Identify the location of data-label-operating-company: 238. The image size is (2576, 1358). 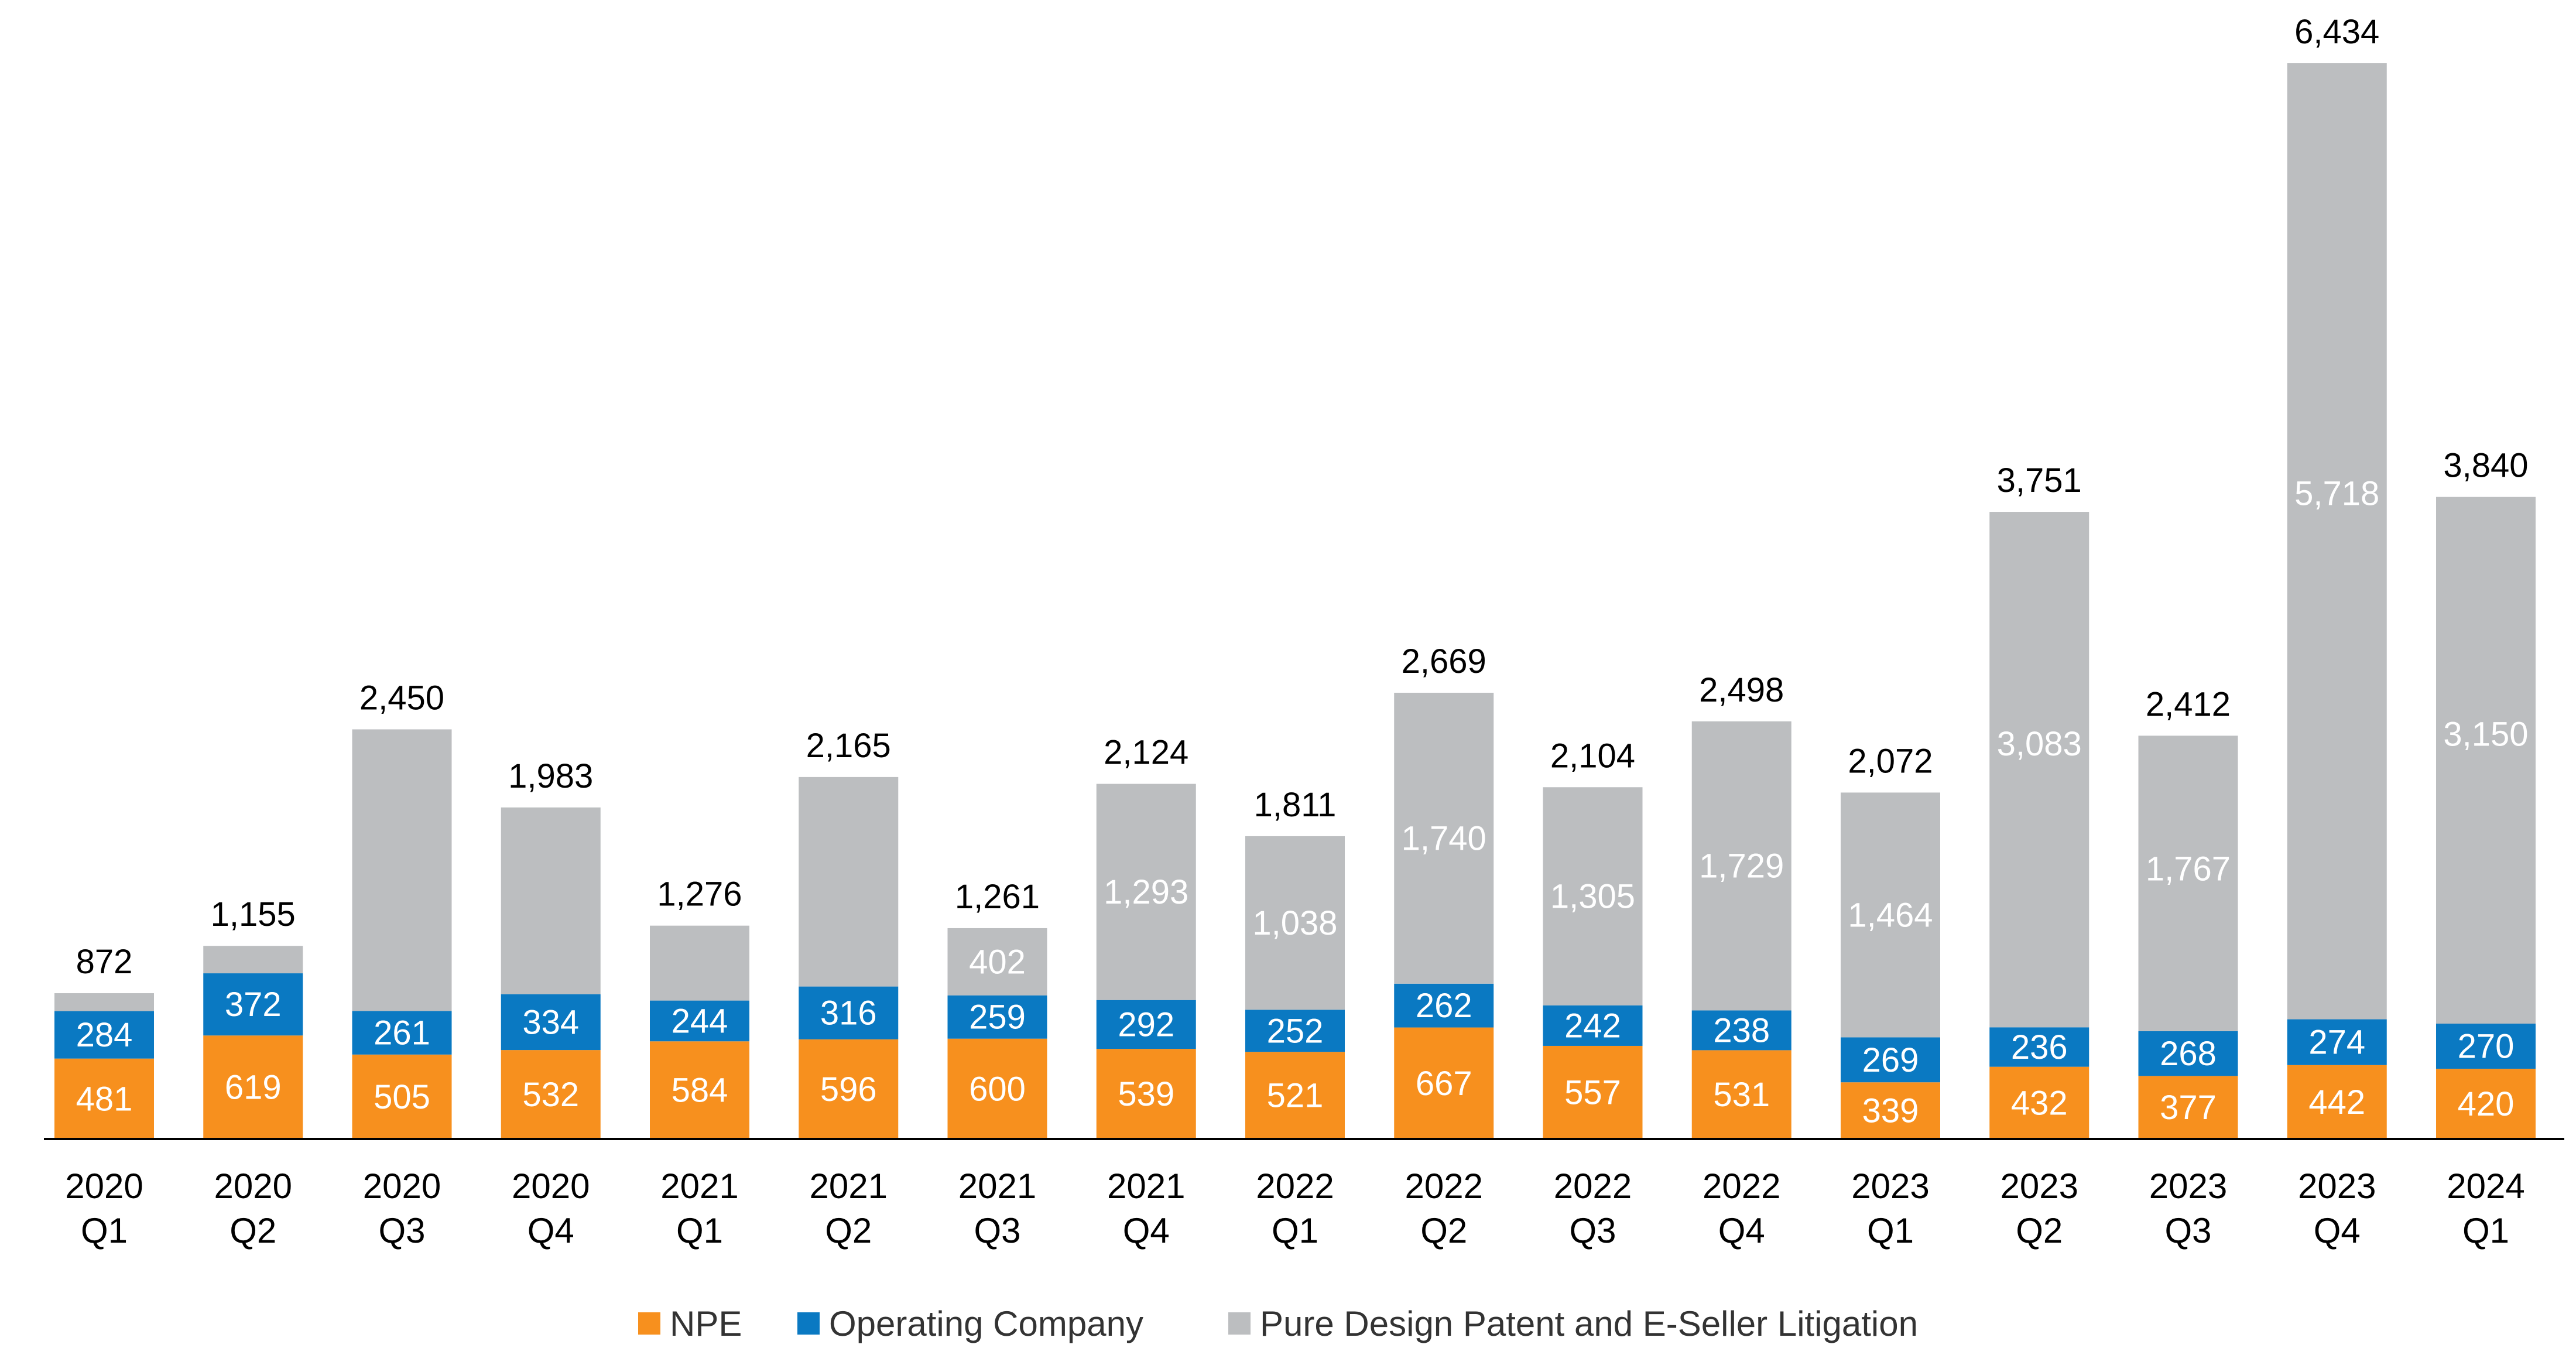
(1741, 1030).